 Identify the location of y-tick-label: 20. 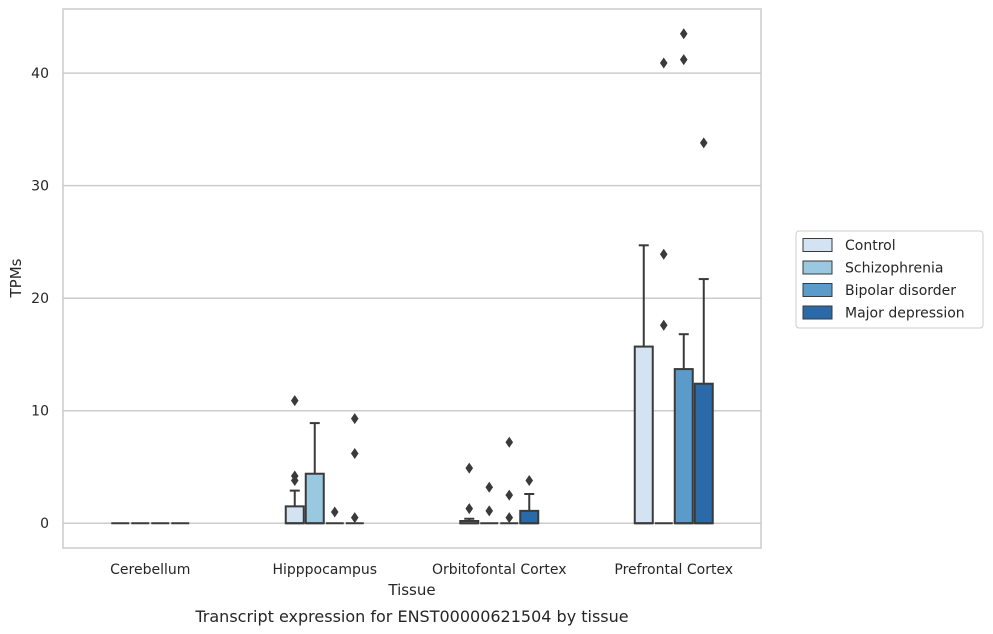
(40, 299).